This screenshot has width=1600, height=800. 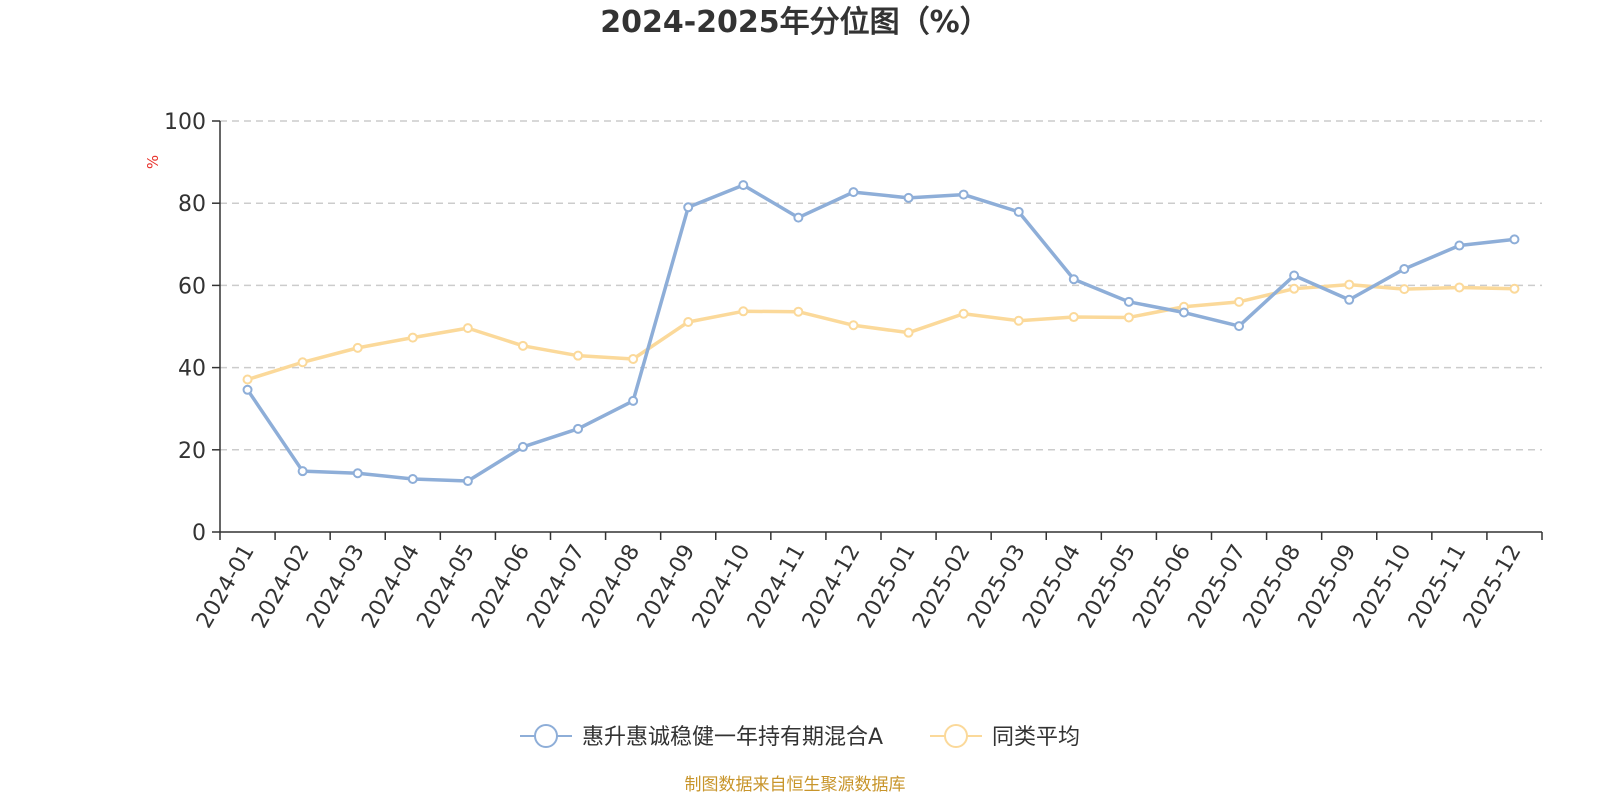 I want to click on y-tick-label: 20, so click(x=192, y=451).